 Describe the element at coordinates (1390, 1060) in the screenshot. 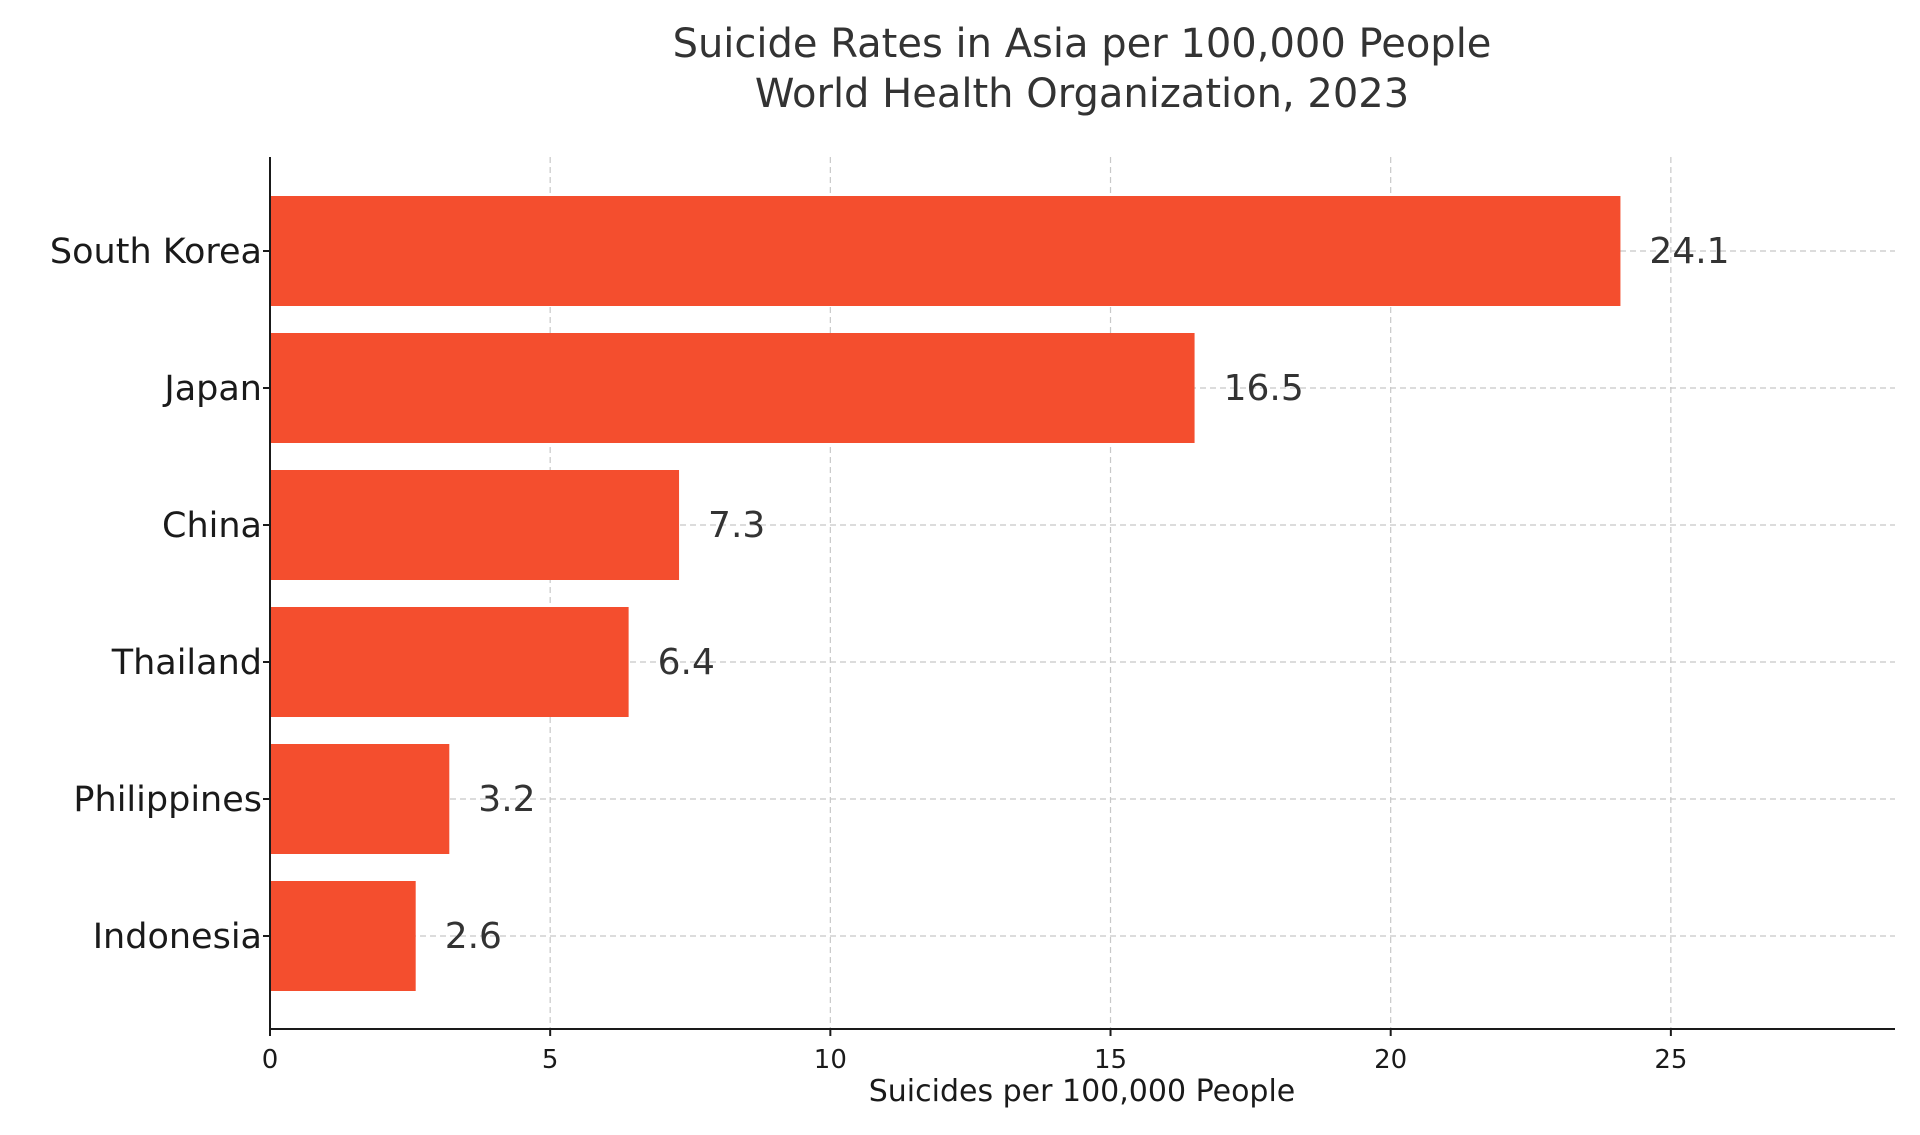

I see `x-tick-label: 20` at that location.